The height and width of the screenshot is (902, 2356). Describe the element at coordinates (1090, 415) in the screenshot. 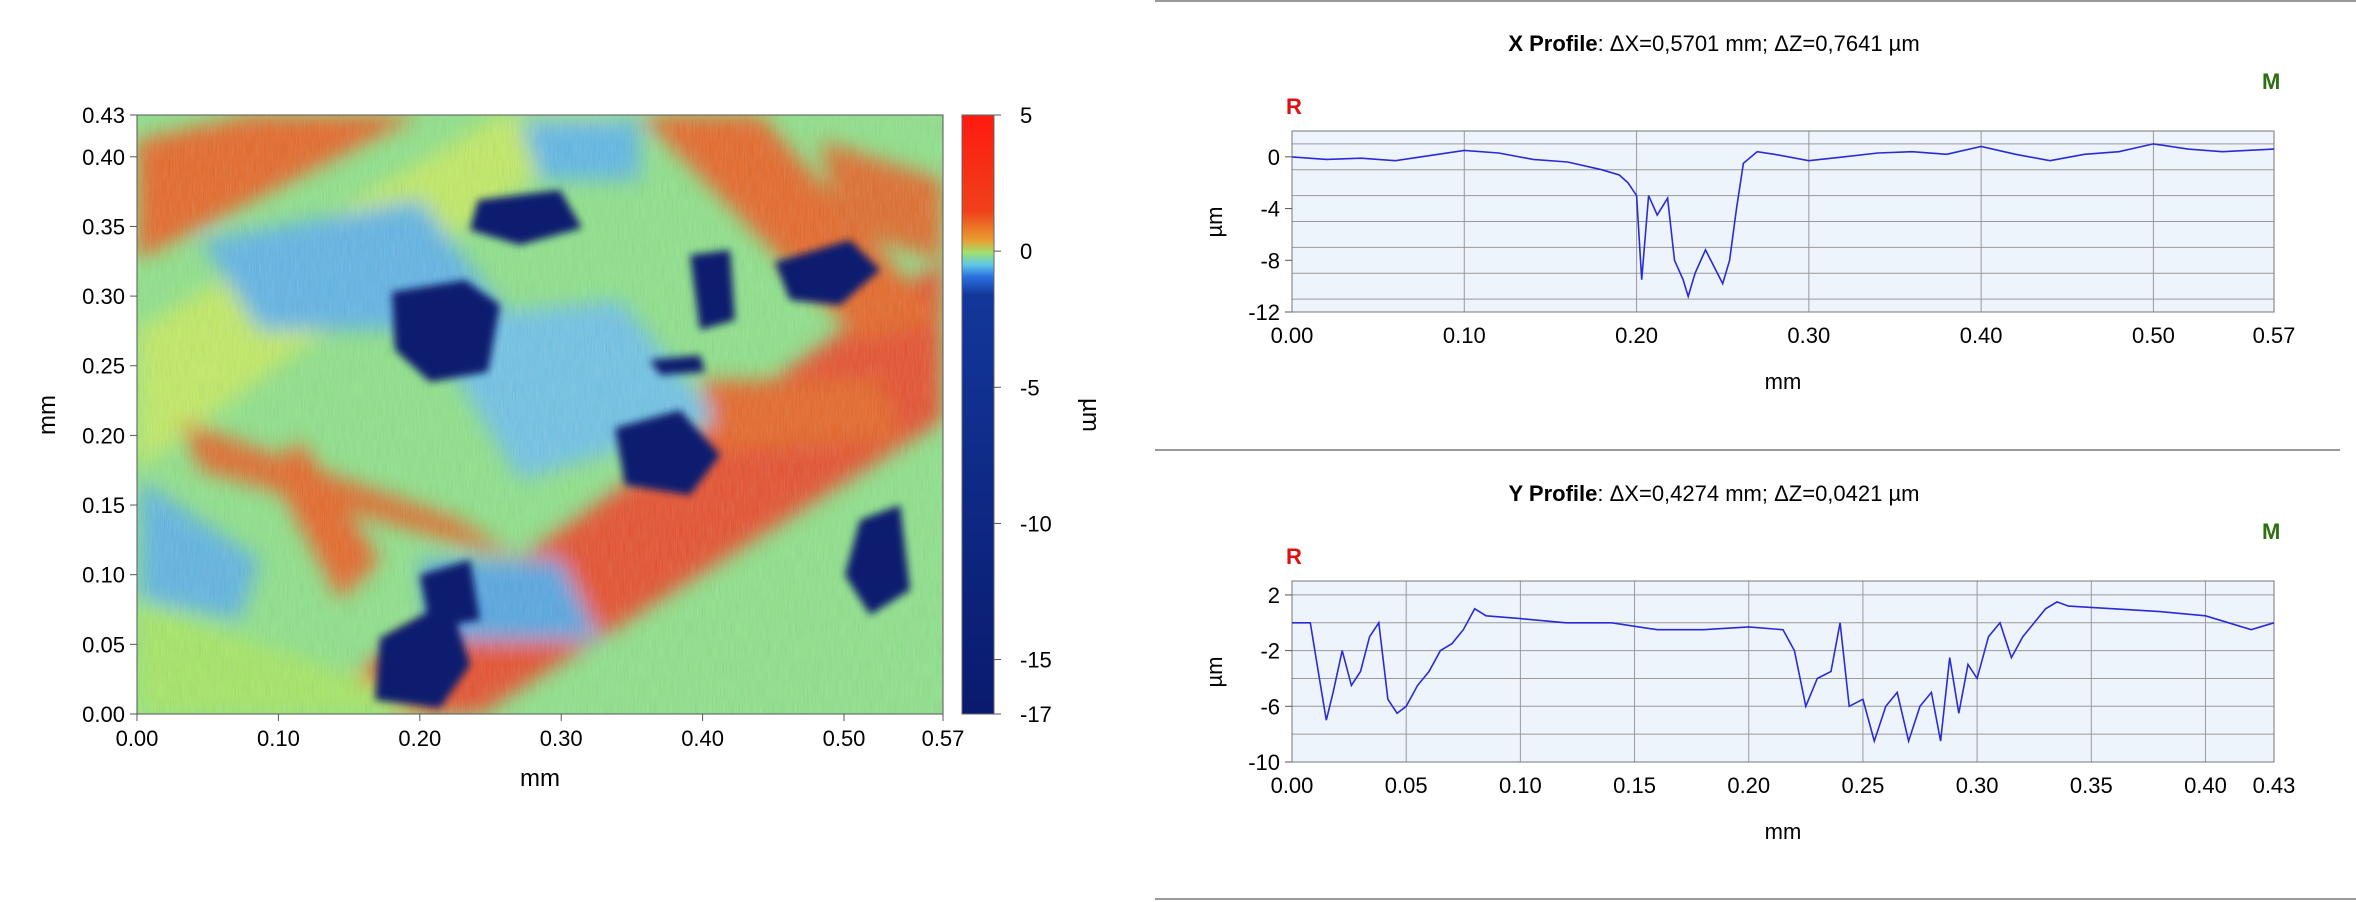

I see `colorbar-label: µm` at that location.